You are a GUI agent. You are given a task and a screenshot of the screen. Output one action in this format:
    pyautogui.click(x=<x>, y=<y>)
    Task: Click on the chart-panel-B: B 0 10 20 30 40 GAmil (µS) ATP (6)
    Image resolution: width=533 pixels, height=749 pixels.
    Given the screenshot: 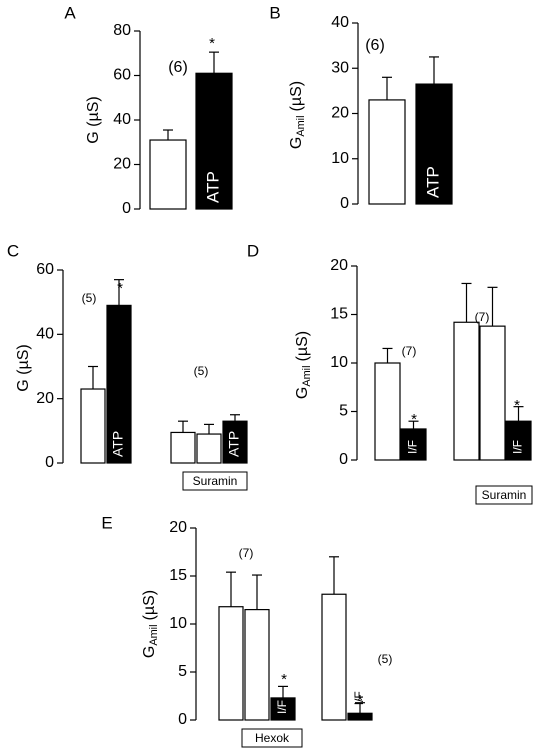 What is the action you would take?
    pyautogui.click(x=361, y=107)
    